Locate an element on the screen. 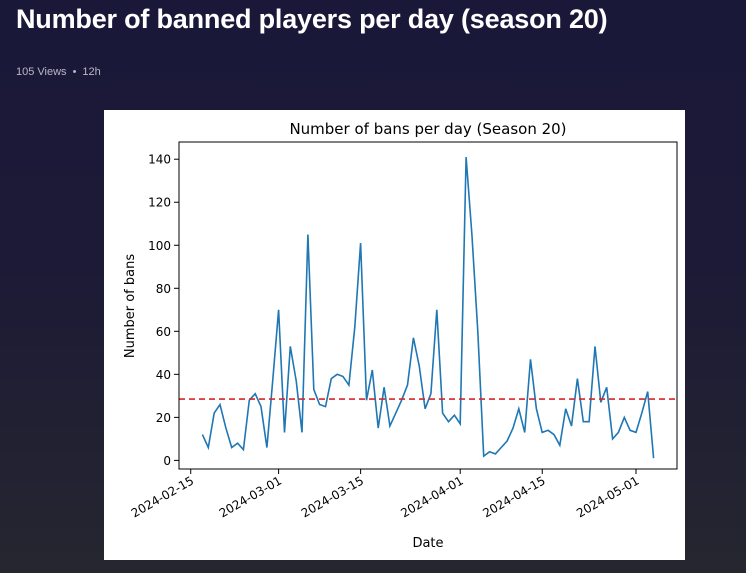 The width and height of the screenshot is (746, 573). x-tick-label: 2024-03-01 is located at coordinates (250, 496).